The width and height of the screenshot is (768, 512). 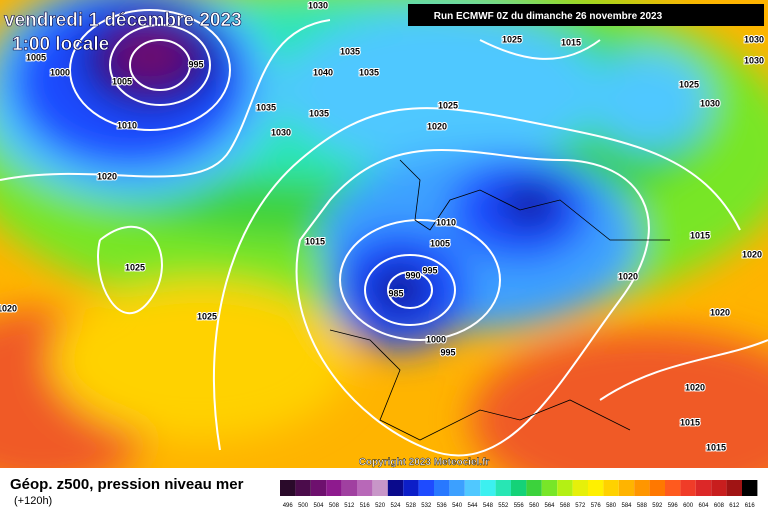 I want to click on lead: (+120h), so click(x=33, y=501).